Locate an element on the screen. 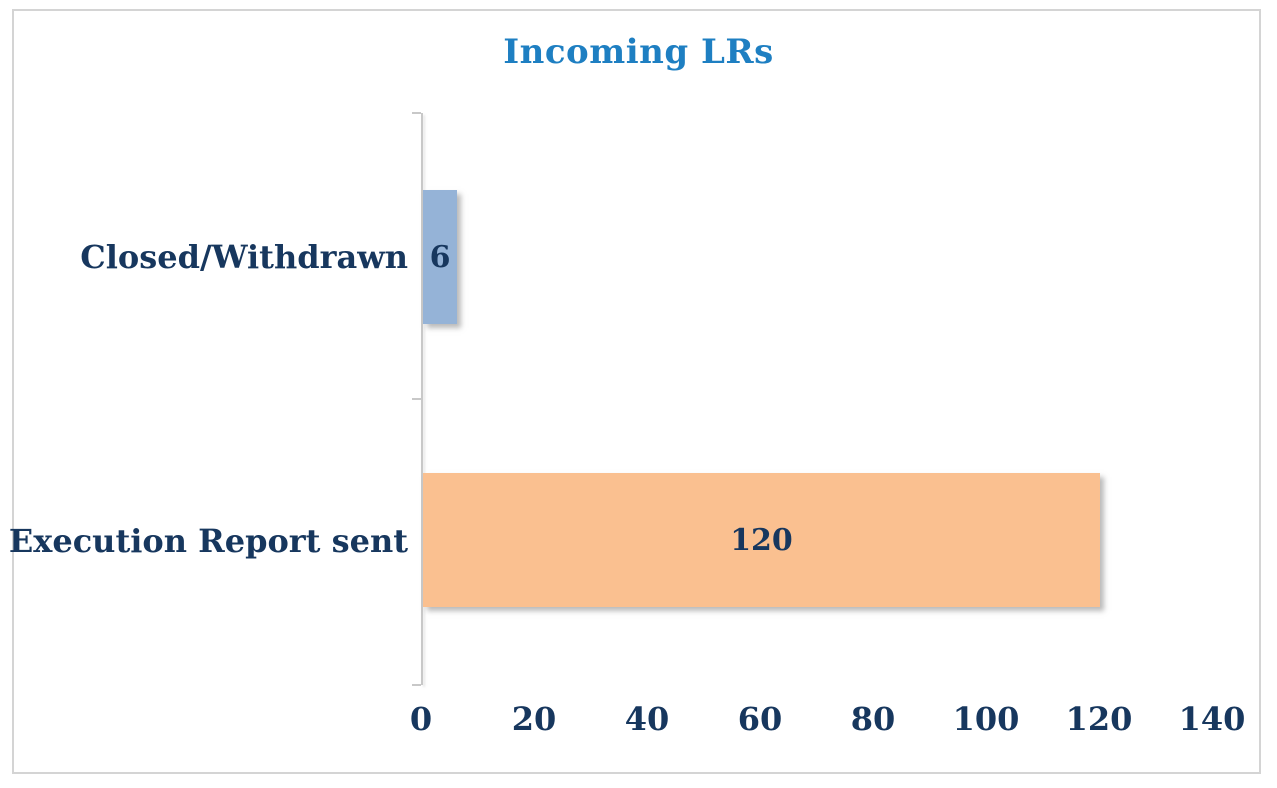 The width and height of the screenshot is (1277, 788). x-tick-label: 120 is located at coordinates (1099, 719).